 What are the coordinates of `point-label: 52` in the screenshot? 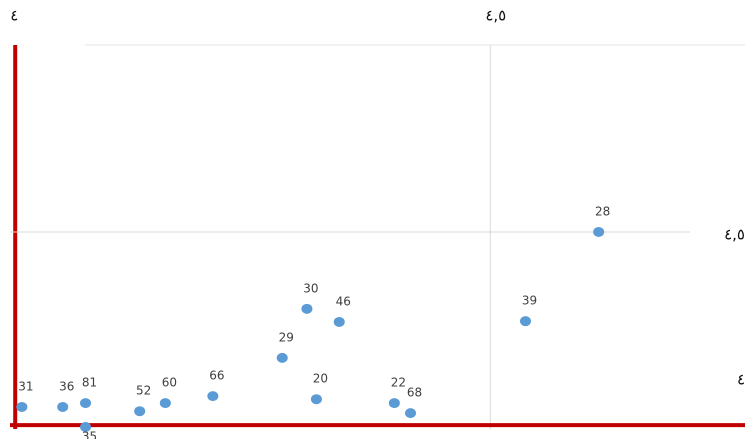 It's located at (143, 391).